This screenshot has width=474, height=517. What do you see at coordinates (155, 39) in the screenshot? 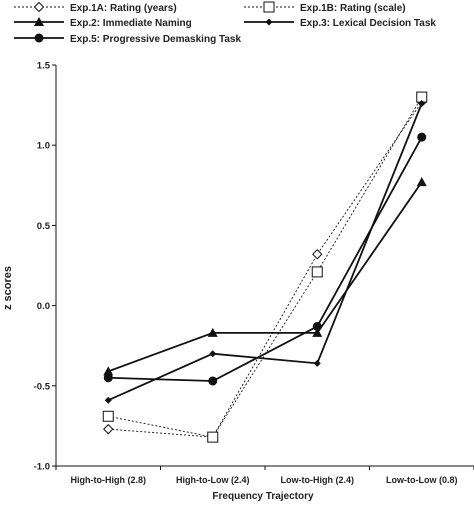
I see `legend-label: Exp.5: Progressive Demasking Task` at bounding box center [155, 39].